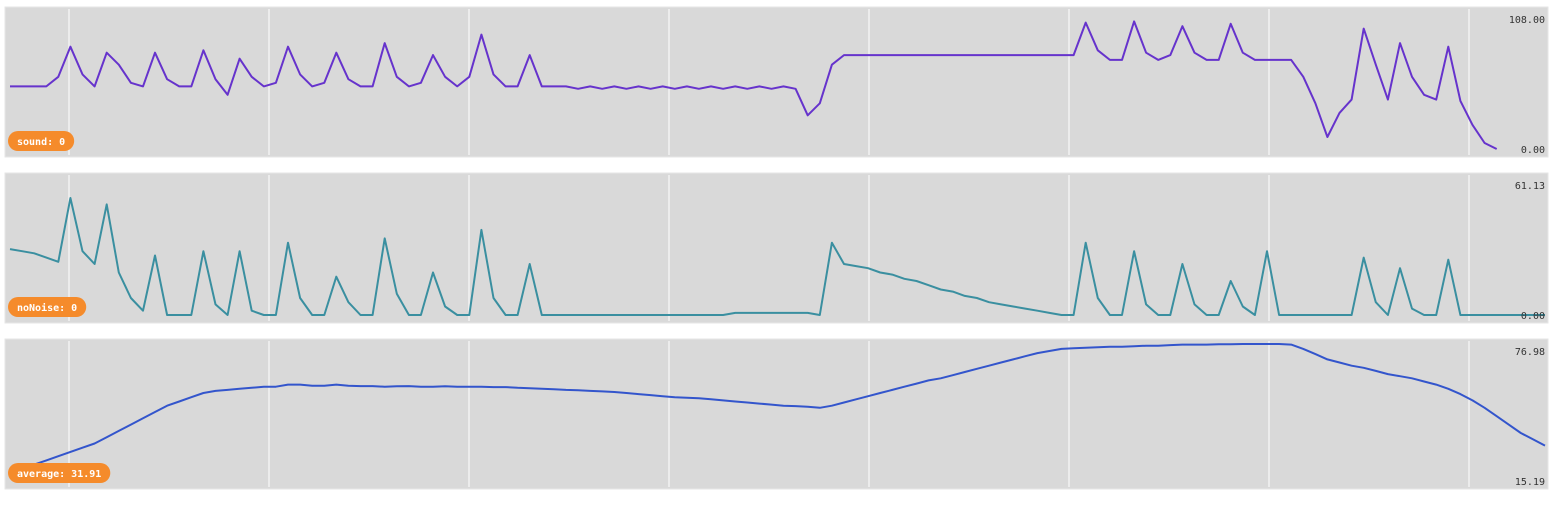  I want to click on value-badge-text: average: 31.91, so click(59, 474).